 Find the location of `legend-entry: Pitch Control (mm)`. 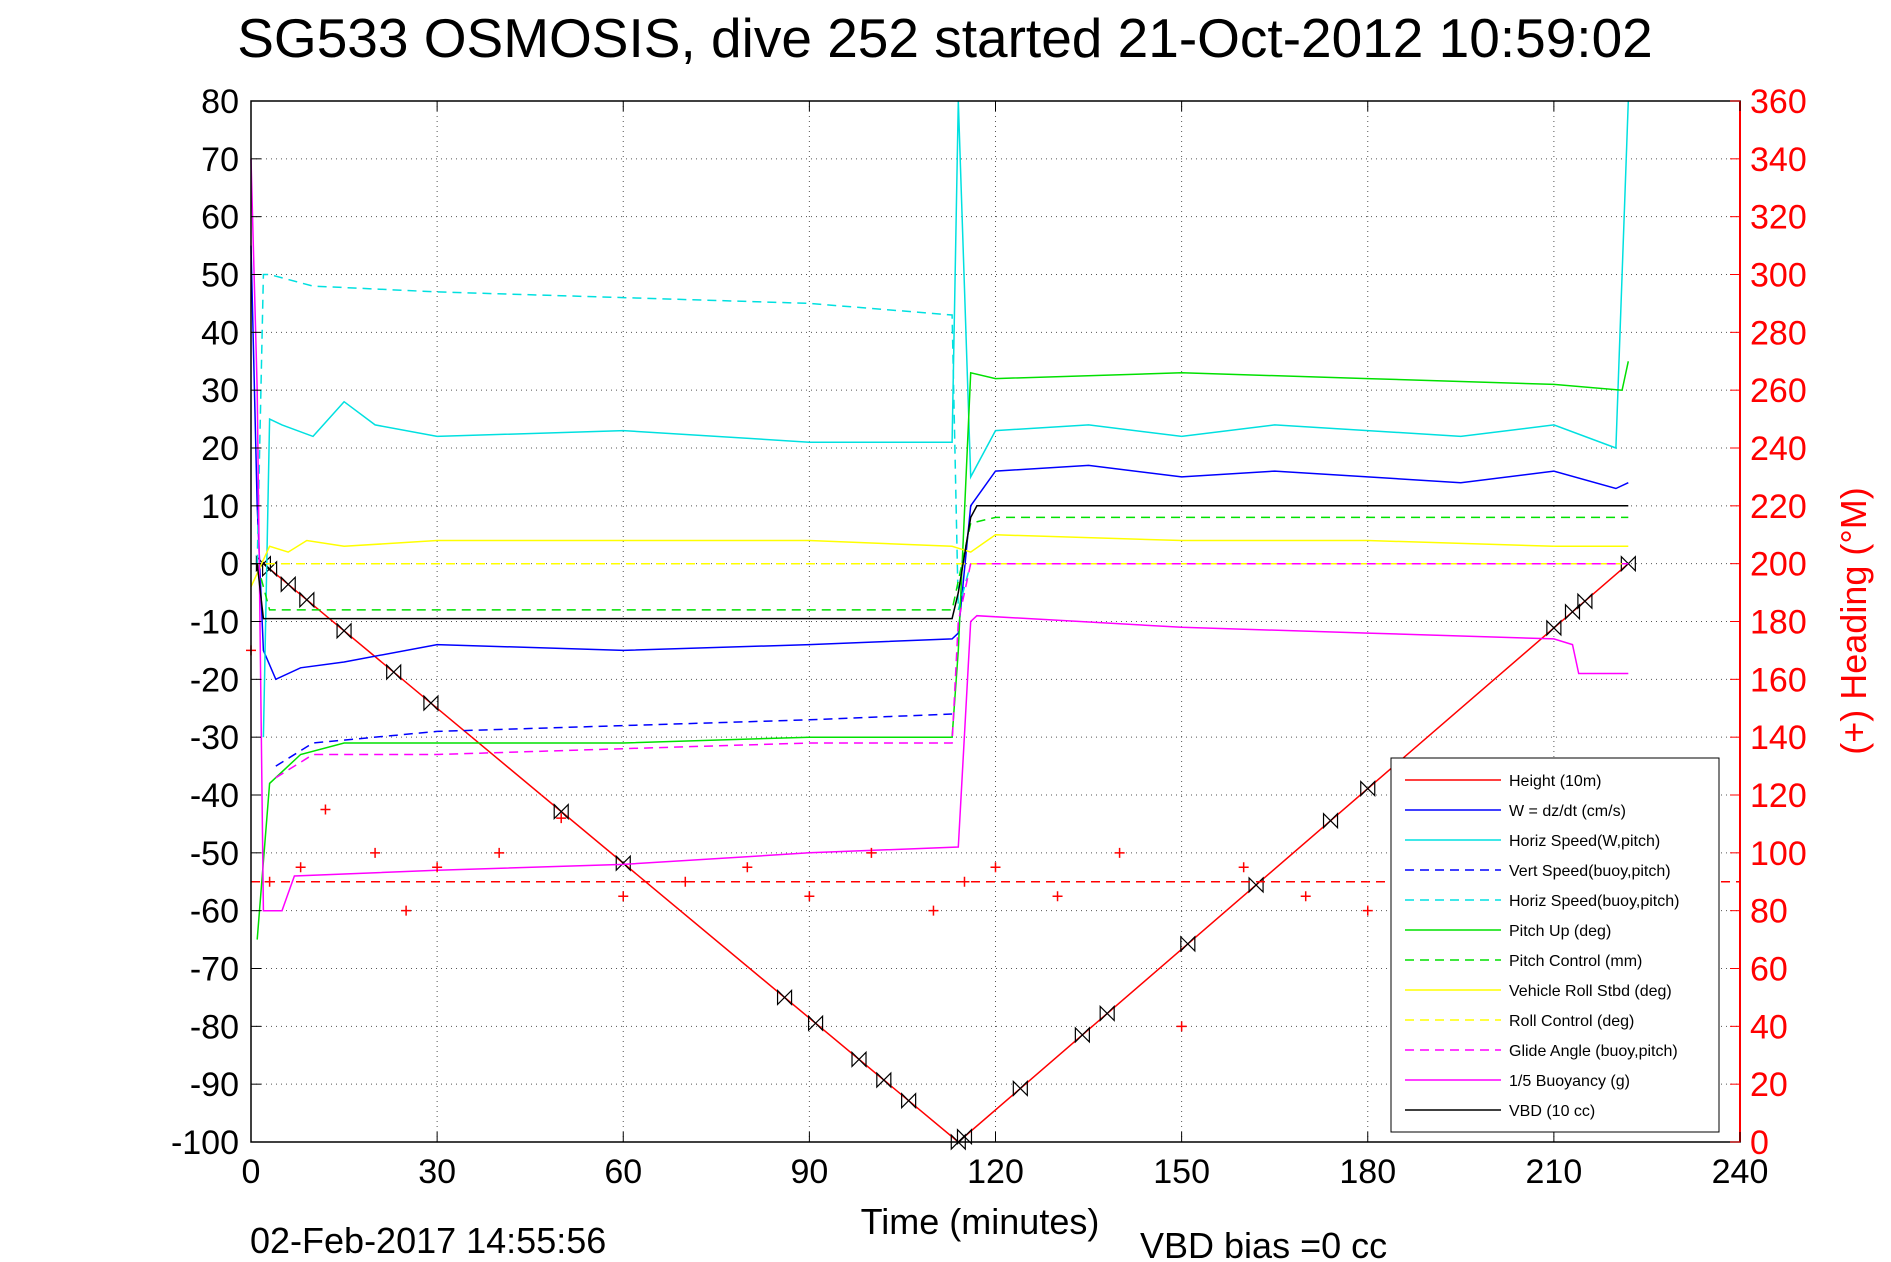

legend-entry: Pitch Control (mm) is located at coordinates (1575, 961).